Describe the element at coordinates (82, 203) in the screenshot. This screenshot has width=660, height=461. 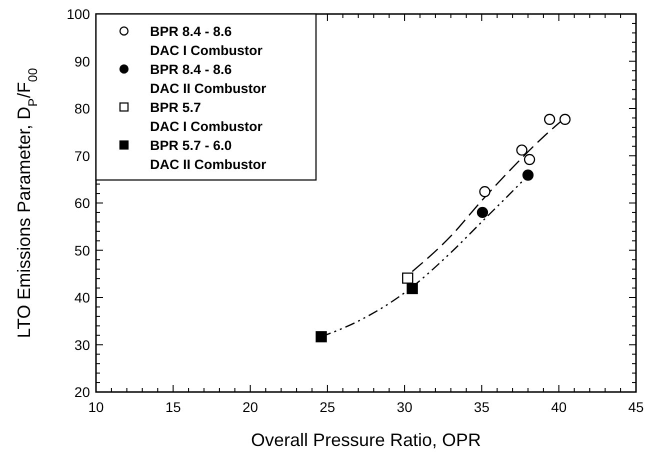
I see `y-tick-label: 60` at that location.